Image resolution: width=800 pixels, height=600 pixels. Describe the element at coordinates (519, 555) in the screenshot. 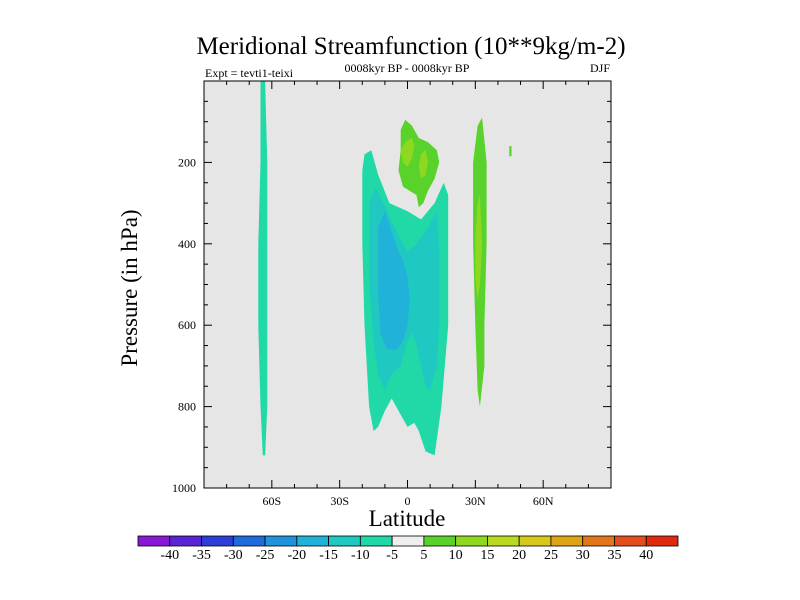

I see `colorbar-label: 20` at that location.